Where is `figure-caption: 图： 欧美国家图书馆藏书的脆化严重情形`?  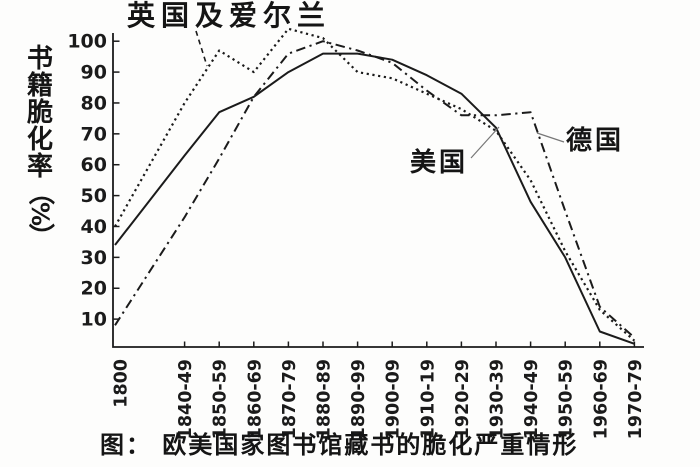 figure-caption: 图： 欧美国家图书馆藏书的脆化严重情形 is located at coordinates (339, 445).